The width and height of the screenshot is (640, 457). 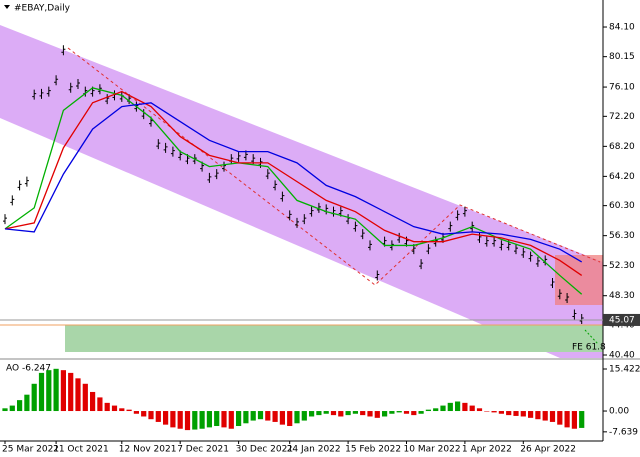 I want to click on x-tick-label: 26 Apr 2022, so click(x=548, y=450).